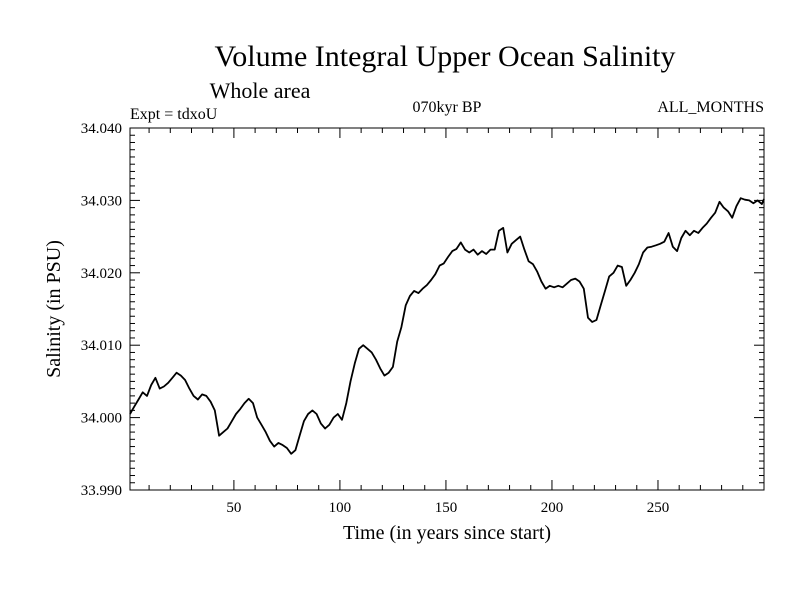  Describe the element at coordinates (658, 508) in the screenshot. I see `x-tick-label: 250` at that location.